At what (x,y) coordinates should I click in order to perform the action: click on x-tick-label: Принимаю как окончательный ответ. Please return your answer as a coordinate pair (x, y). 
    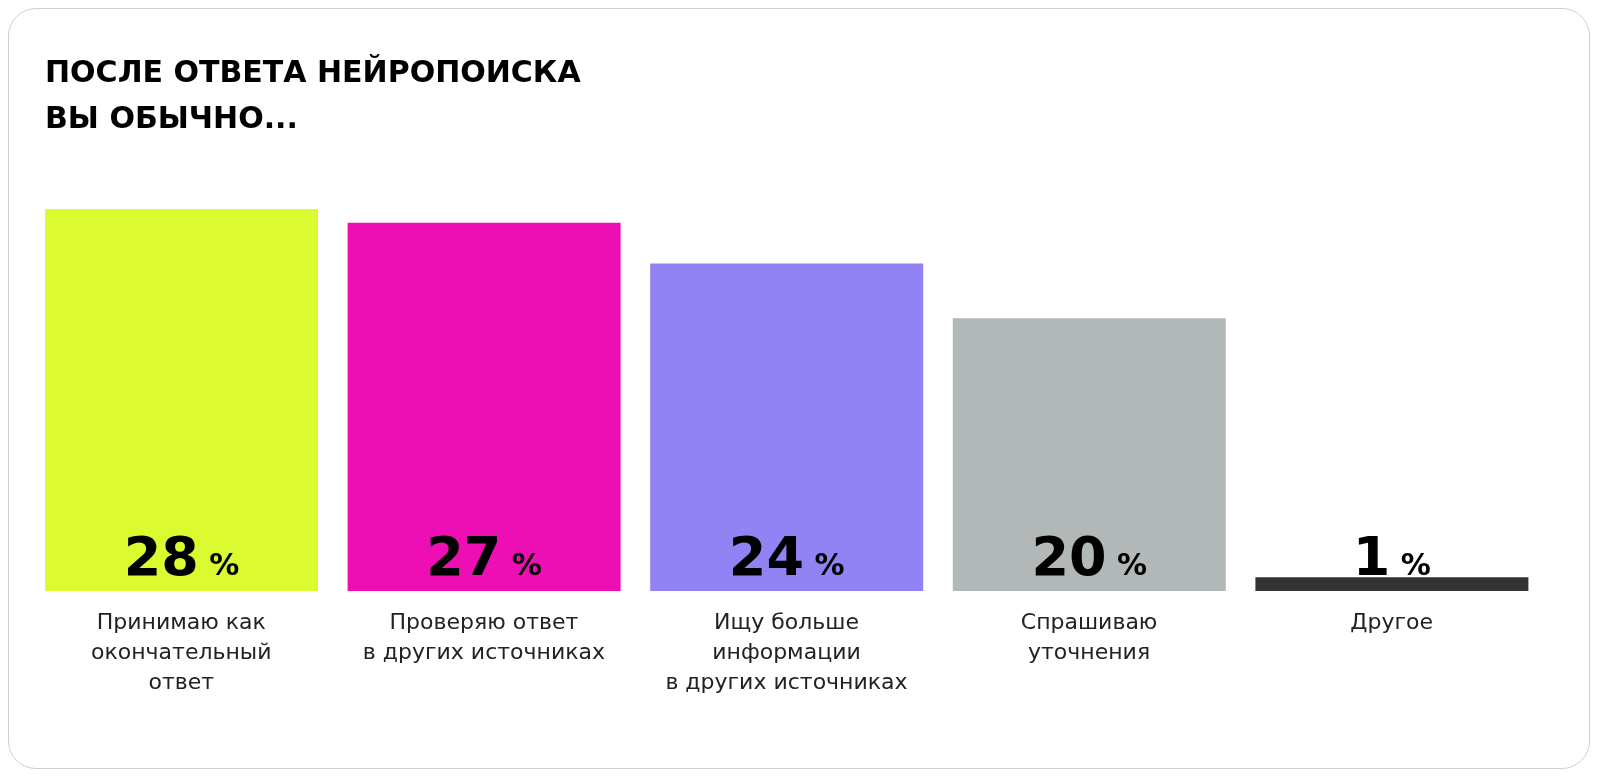
    Looking at the image, I should click on (181, 651).